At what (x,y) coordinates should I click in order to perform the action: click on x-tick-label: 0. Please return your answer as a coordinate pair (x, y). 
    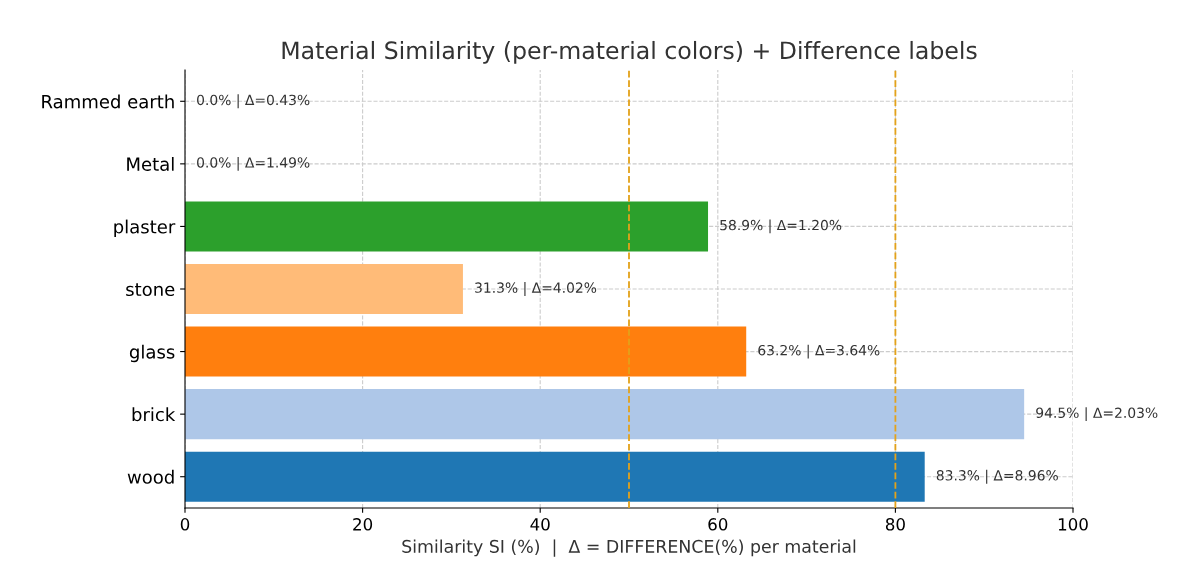
    Looking at the image, I should click on (185, 524).